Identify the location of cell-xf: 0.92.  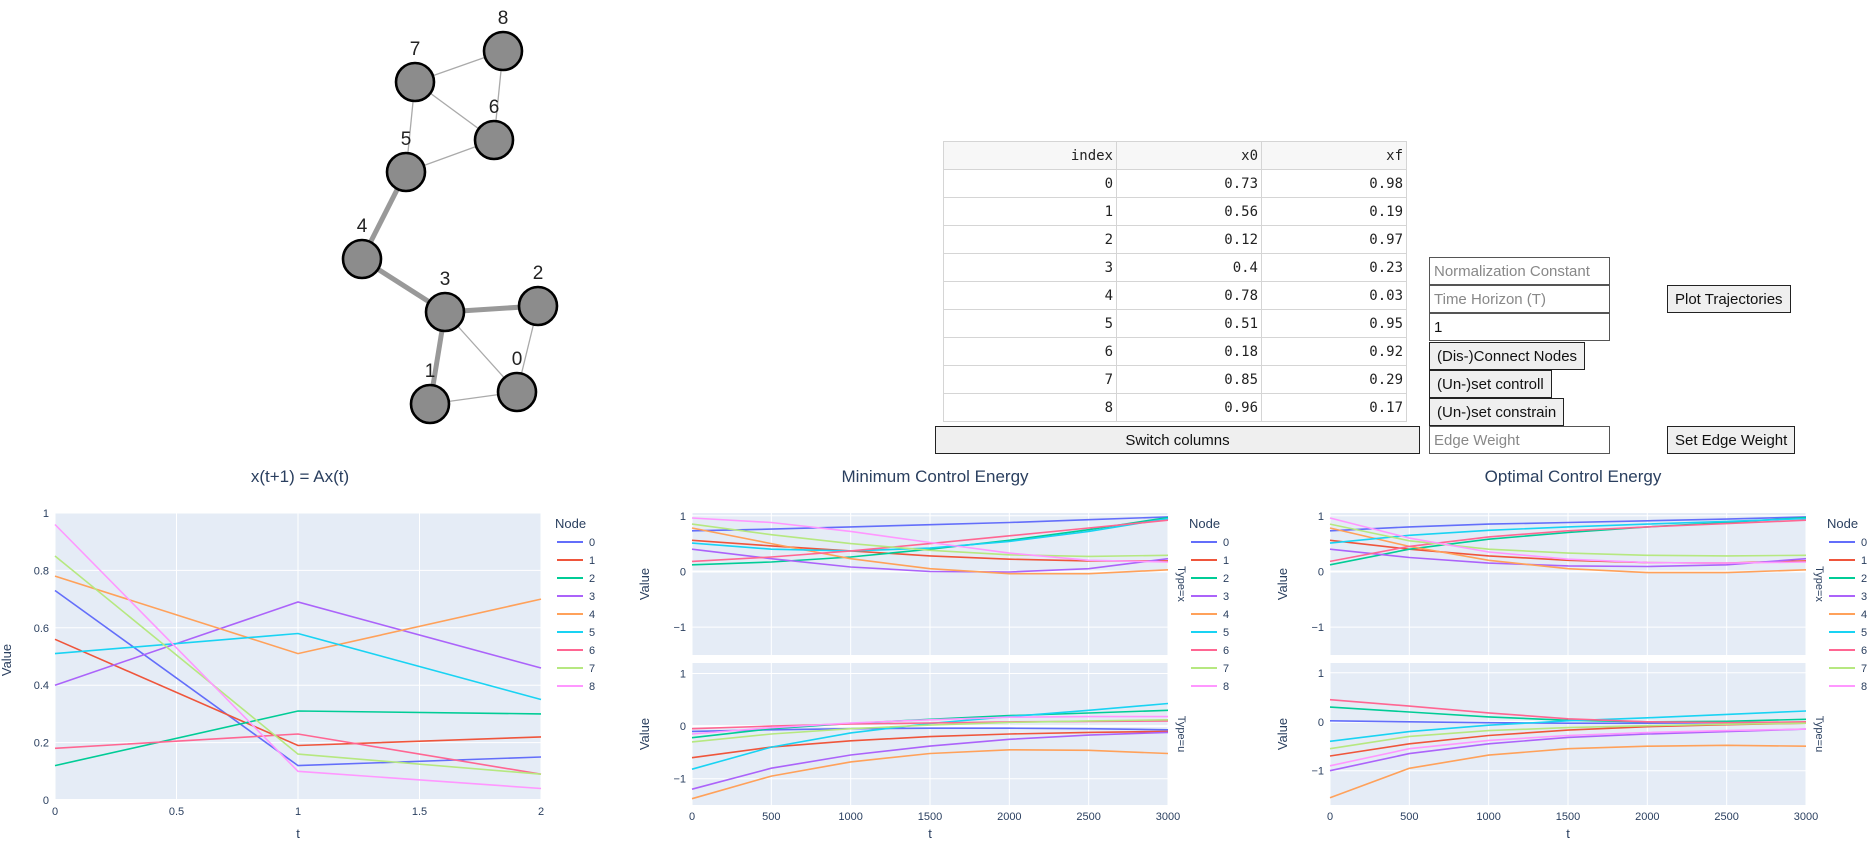
(1334, 351).